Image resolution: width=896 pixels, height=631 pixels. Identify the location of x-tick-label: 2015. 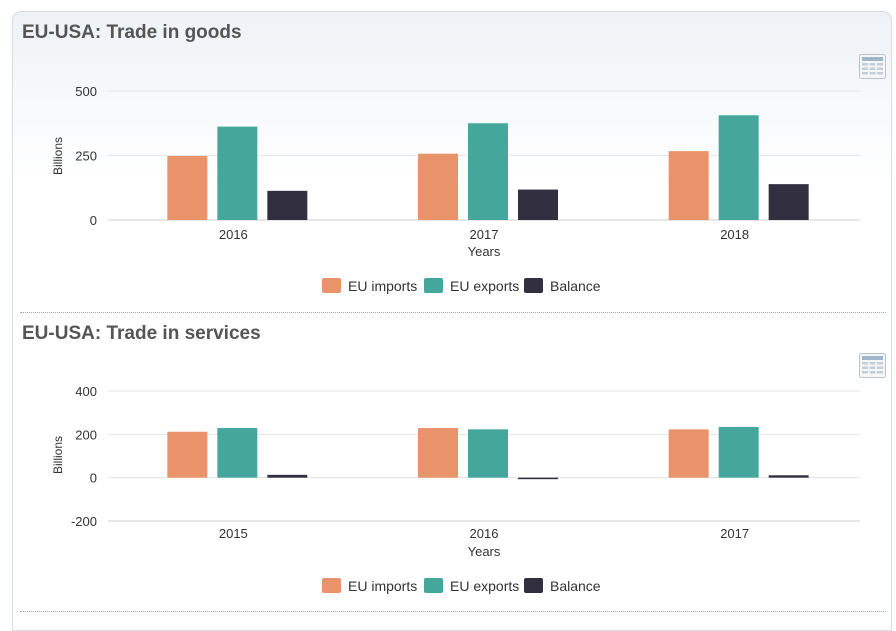
(233, 533).